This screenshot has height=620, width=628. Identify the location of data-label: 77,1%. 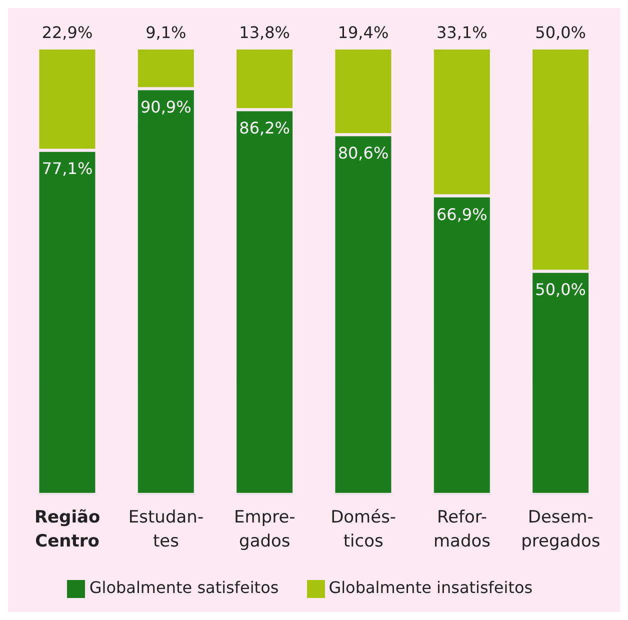
(67, 168).